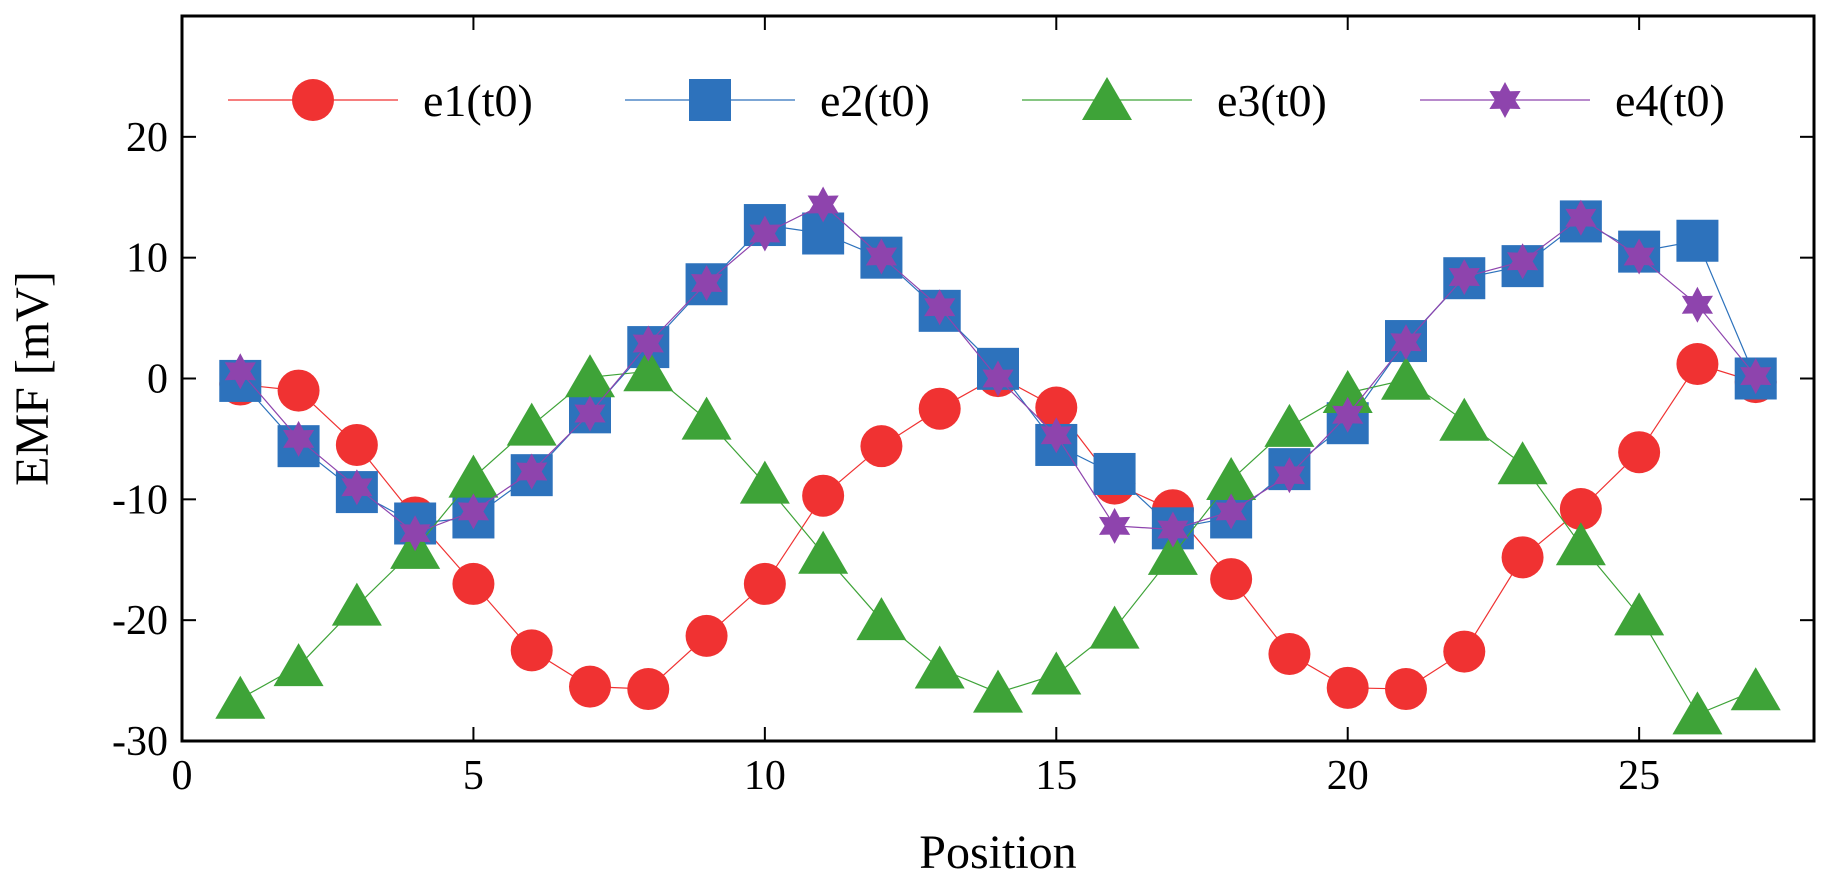  Describe the element at coordinates (147, 259) in the screenshot. I see `y-tick-label: 10` at that location.